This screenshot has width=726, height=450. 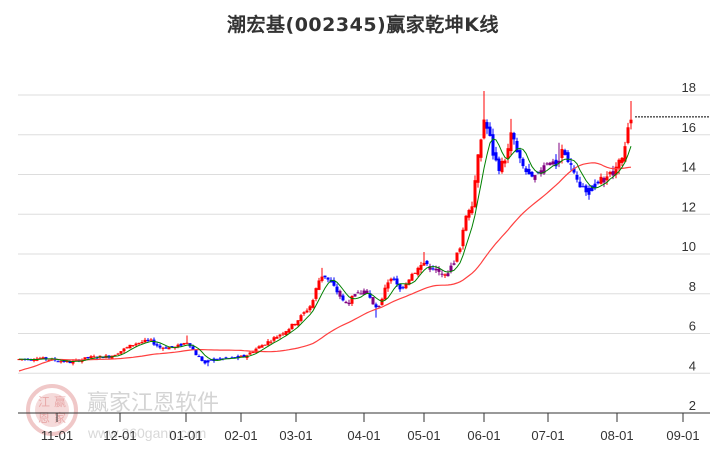 I want to click on svg-text: 恩, so click(x=44, y=418).